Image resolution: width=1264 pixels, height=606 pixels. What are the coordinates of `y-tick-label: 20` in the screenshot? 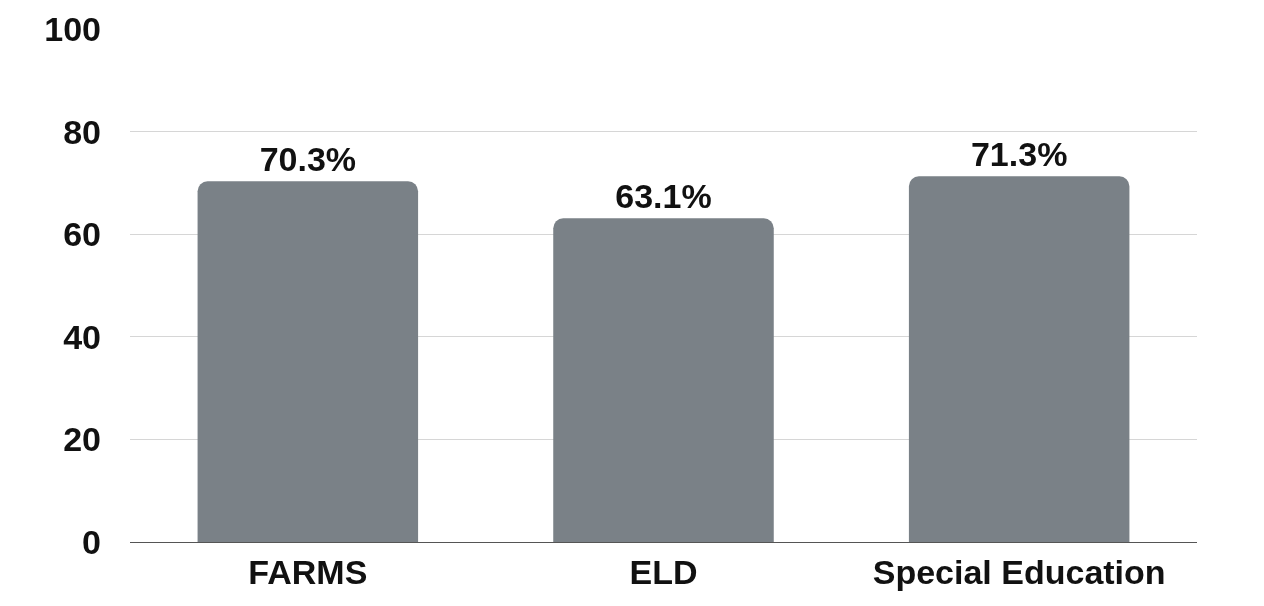 It's located at (82, 439).